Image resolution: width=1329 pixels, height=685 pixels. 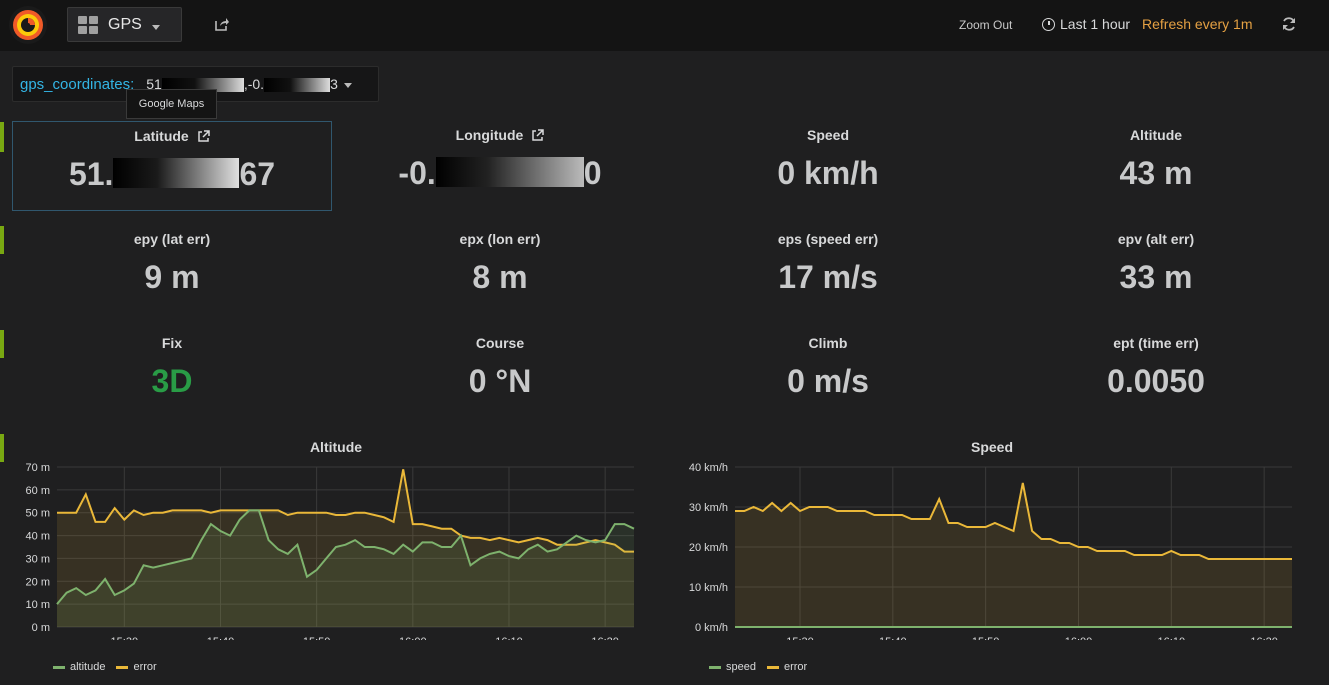 I want to click on y-tick-label: 60 m, so click(x=38, y=491).